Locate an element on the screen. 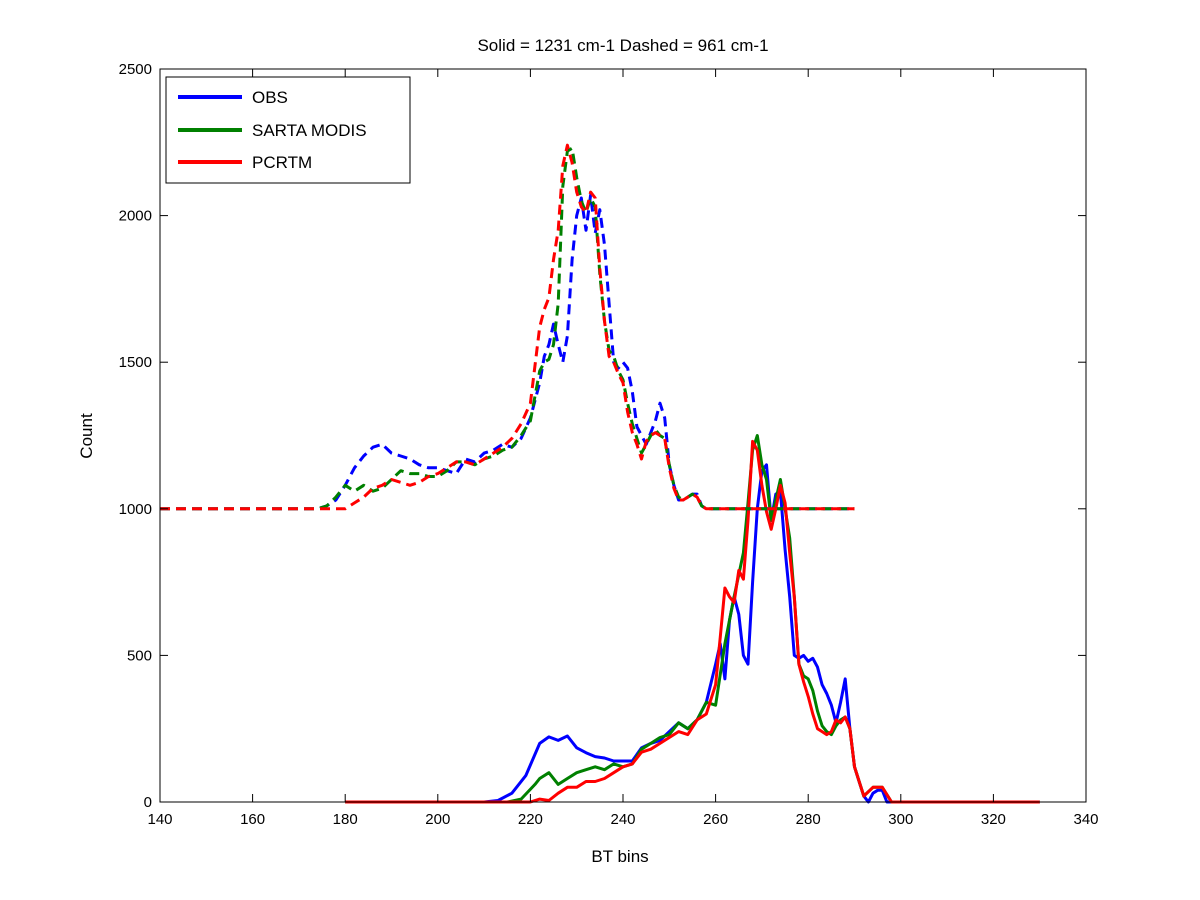 The width and height of the screenshot is (1200, 900). y-tick-label: 0 is located at coordinates (148, 802).